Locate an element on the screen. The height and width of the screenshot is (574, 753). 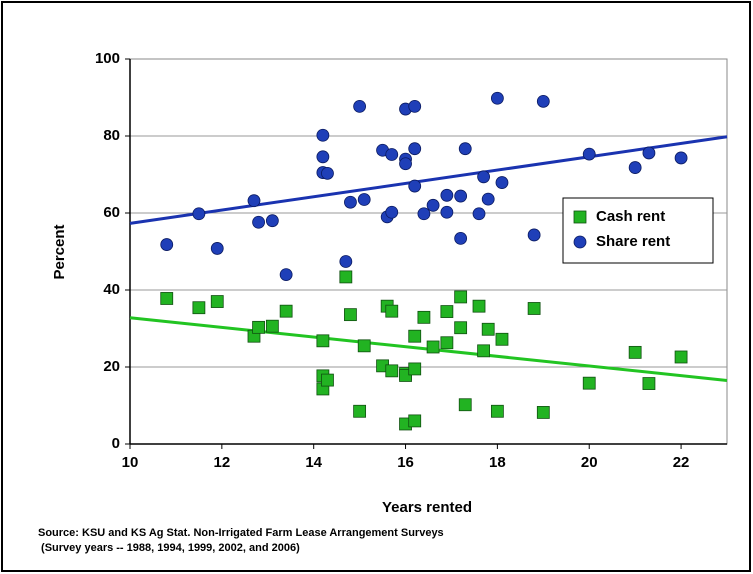
trend-line is located at coordinates (428, 180).